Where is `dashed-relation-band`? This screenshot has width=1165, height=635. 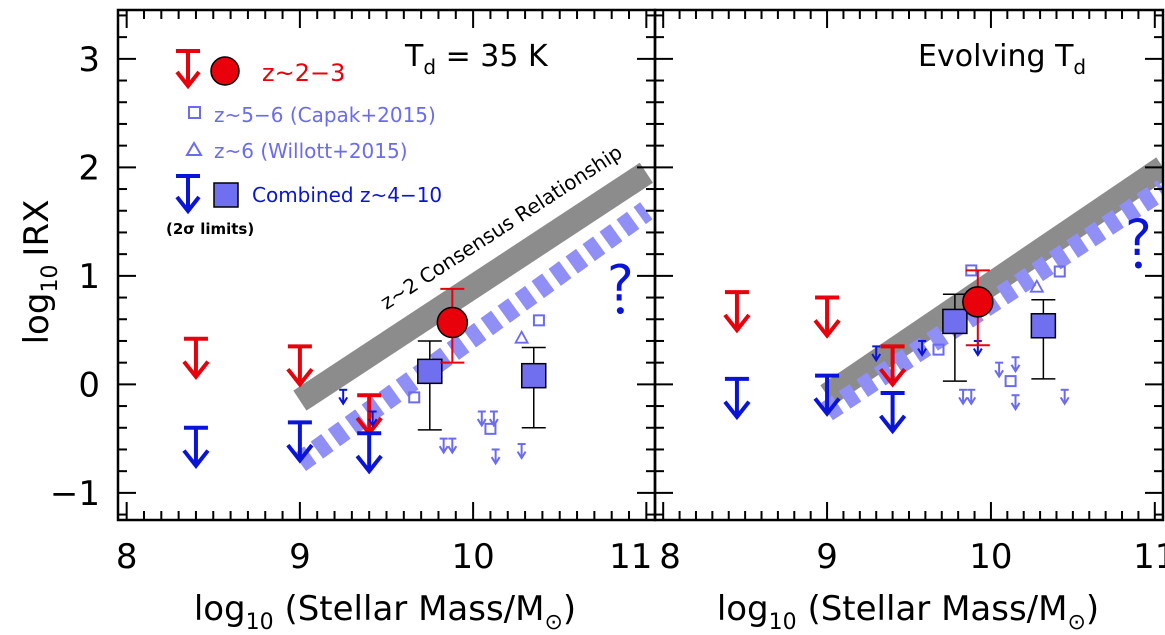 dashed-relation-band is located at coordinates (992, 300).